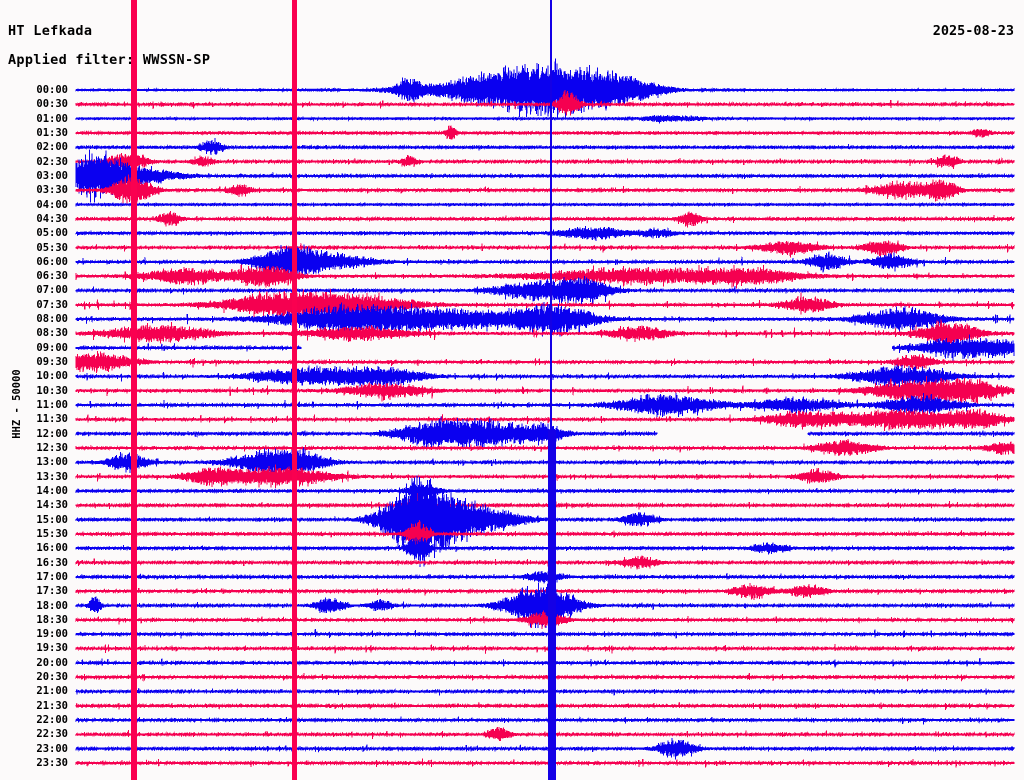 This screenshot has height=780, width=1024. Describe the element at coordinates (52, 104) in the screenshot. I see `time-label-0030: 00:30` at that location.